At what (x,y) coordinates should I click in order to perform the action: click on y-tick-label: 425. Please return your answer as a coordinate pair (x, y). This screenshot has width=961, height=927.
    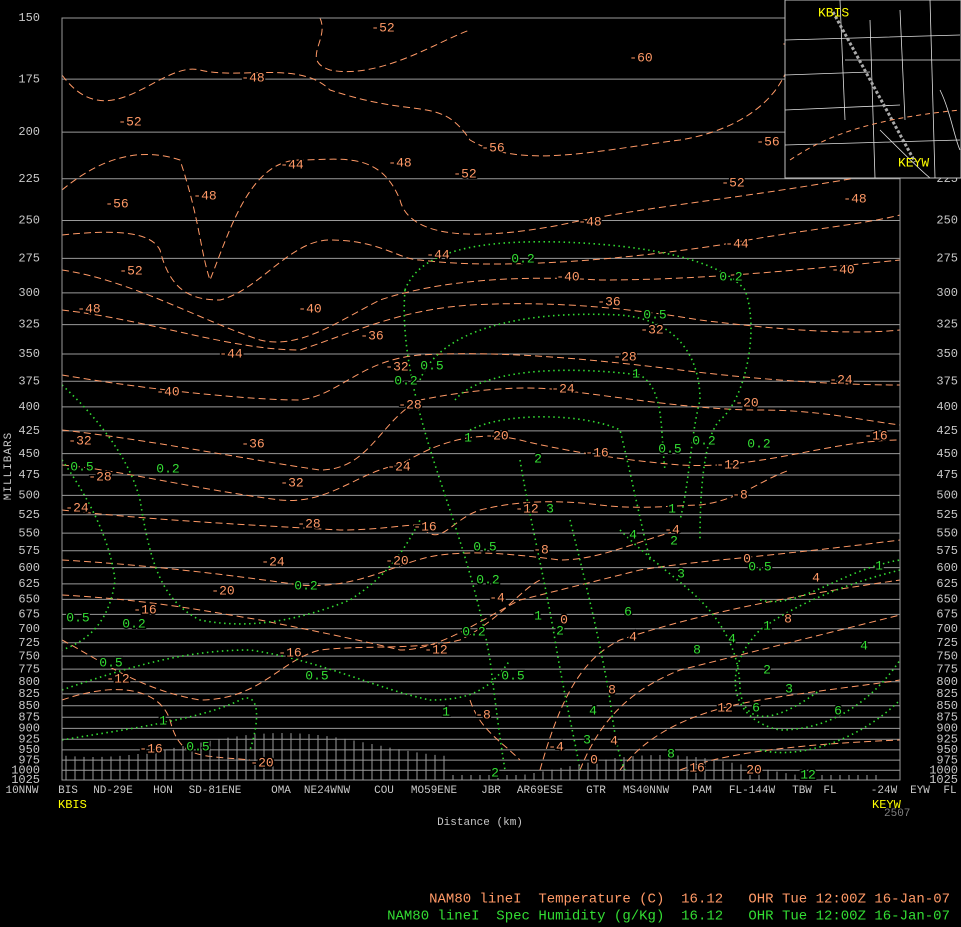
    Looking at the image, I should click on (29, 431).